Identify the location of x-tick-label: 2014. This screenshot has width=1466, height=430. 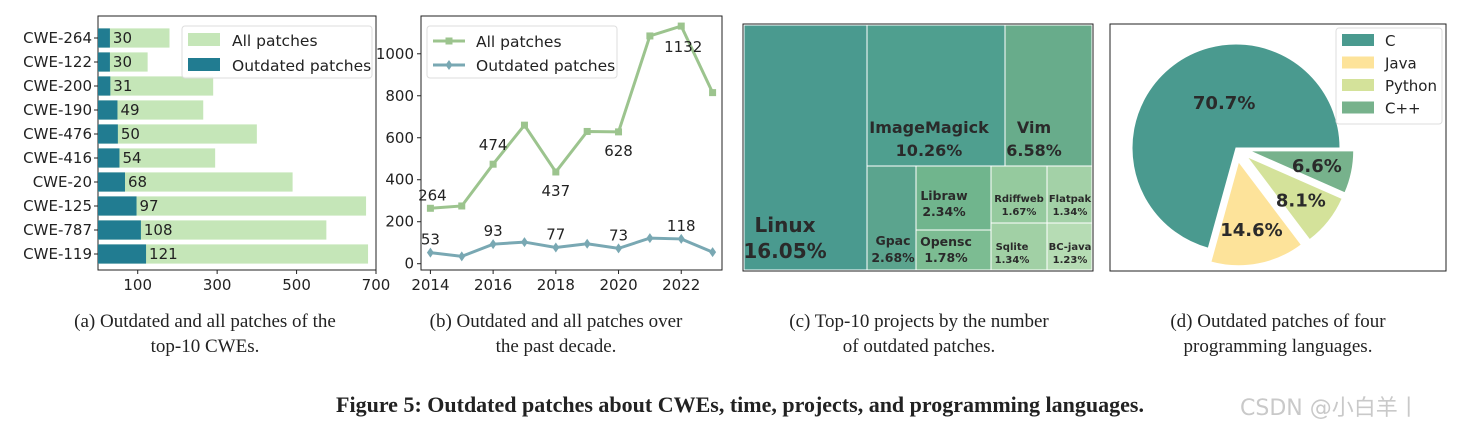
(430, 285).